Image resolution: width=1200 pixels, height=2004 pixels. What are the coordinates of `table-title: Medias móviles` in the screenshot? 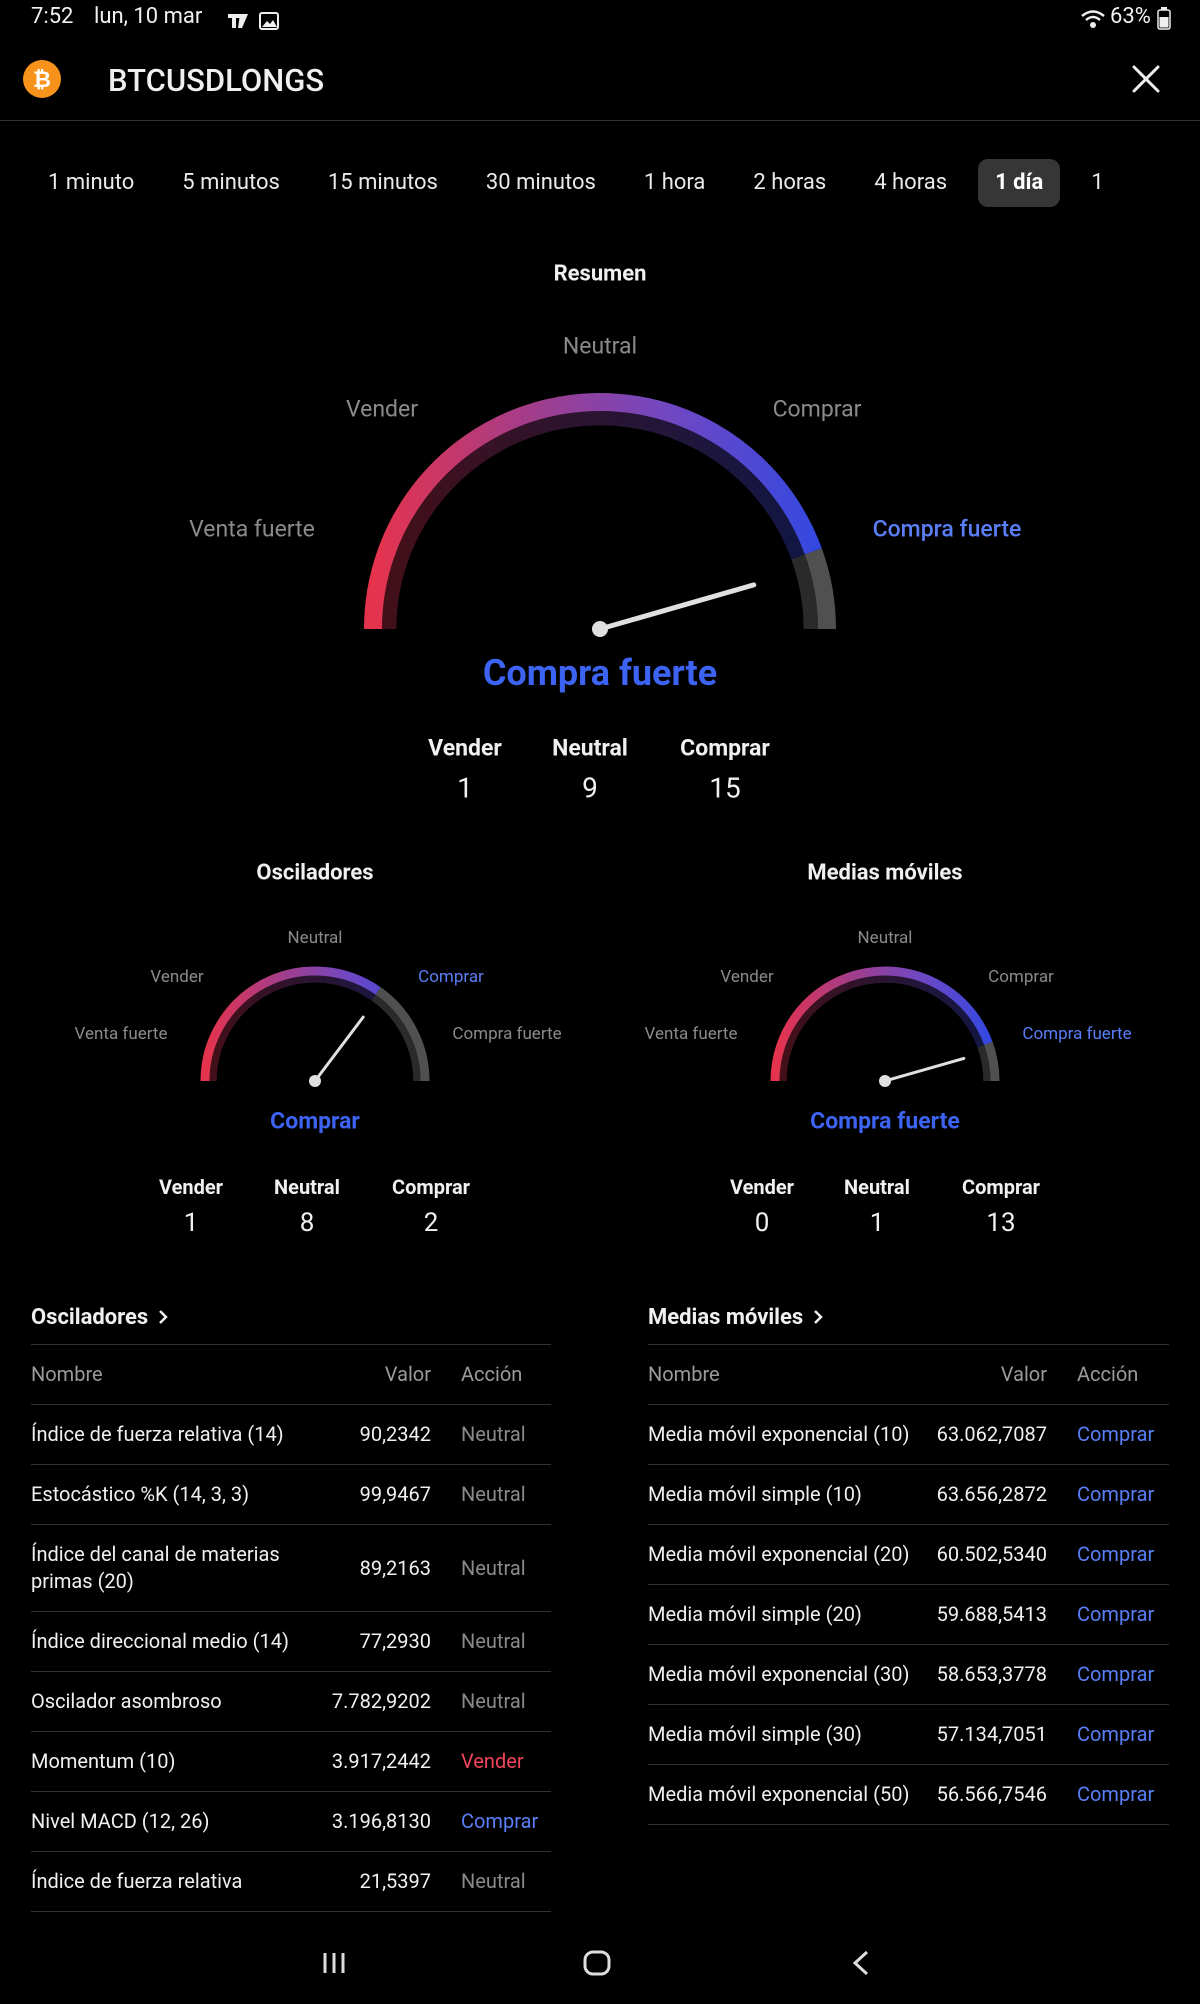 It's located at (908, 1317).